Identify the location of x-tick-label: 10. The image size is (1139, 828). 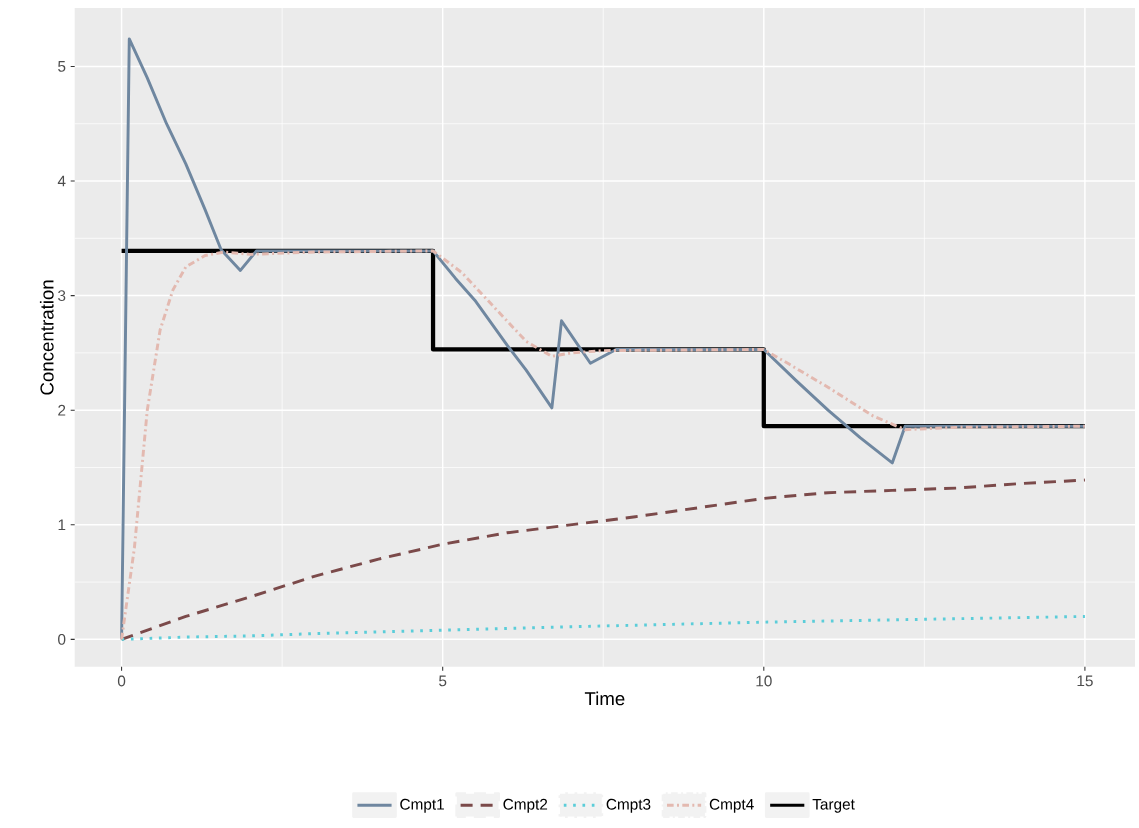
(764, 681).